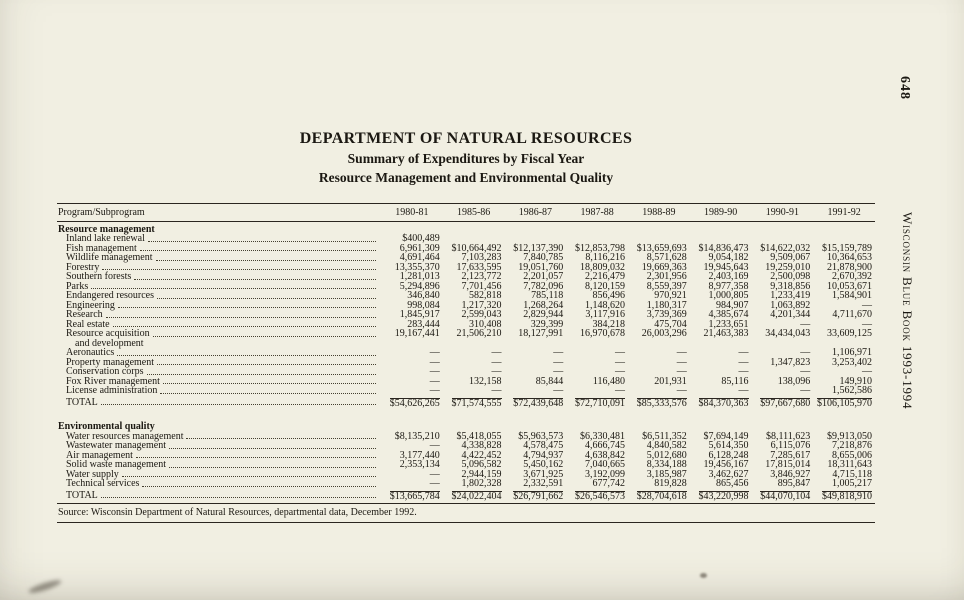 The image size is (964, 600). I want to click on total-value-cell: $106,105,970, so click(844, 403).